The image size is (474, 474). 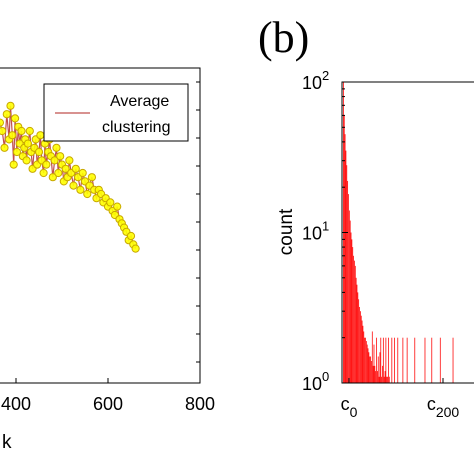 I want to click on x-tick-label: 400, so click(x=16, y=404).